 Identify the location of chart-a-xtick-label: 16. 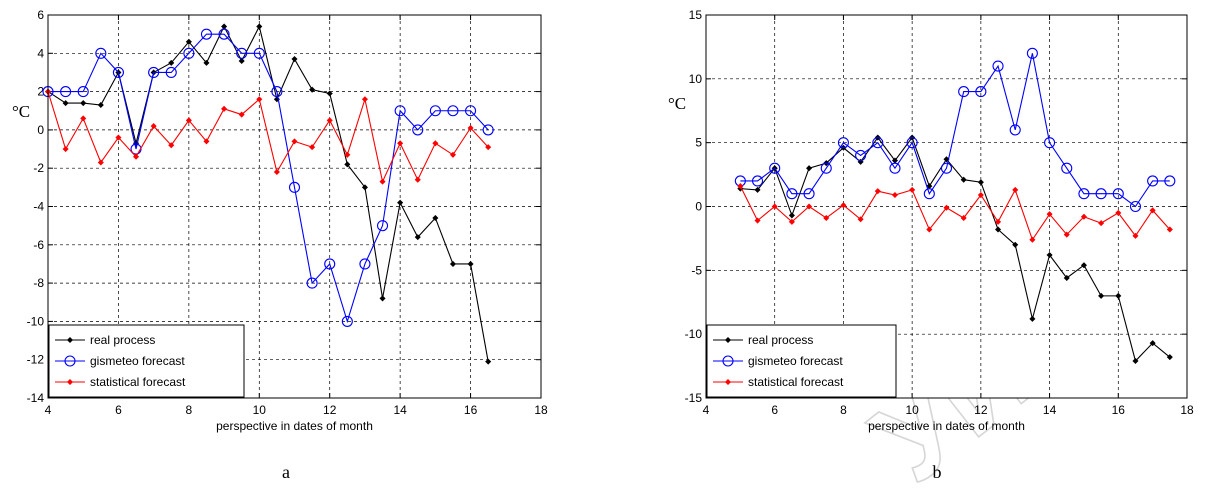
(471, 410).